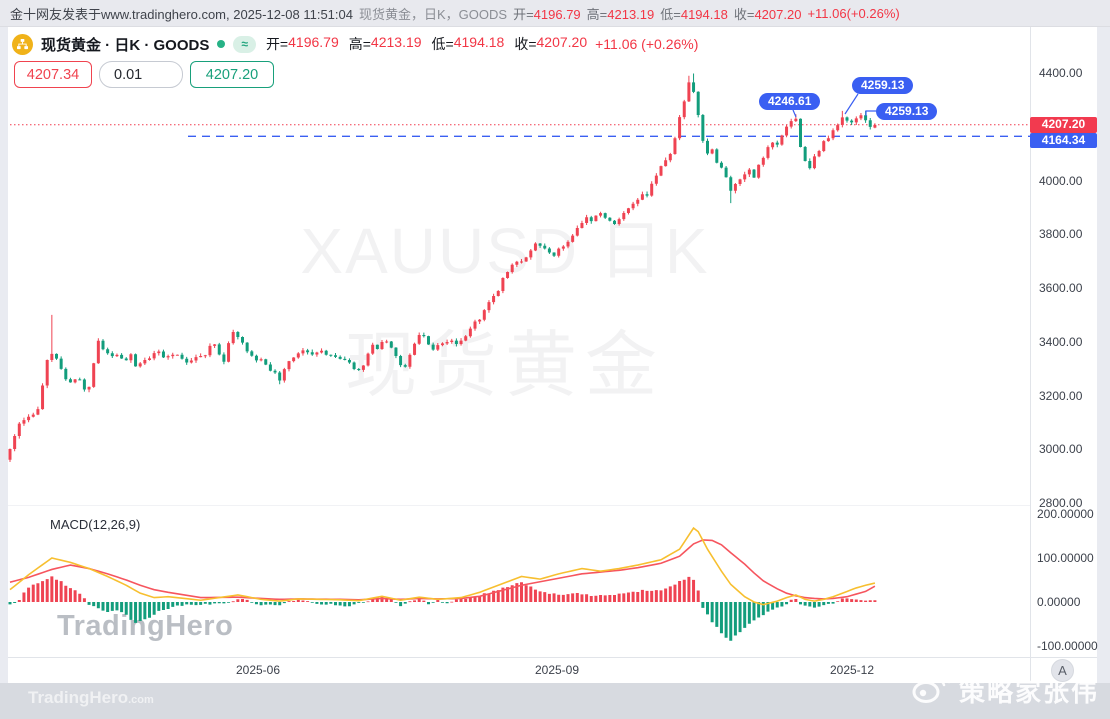 This screenshot has width=1110, height=719. I want to click on price-axis-label: 4400.00, so click(1061, 73).